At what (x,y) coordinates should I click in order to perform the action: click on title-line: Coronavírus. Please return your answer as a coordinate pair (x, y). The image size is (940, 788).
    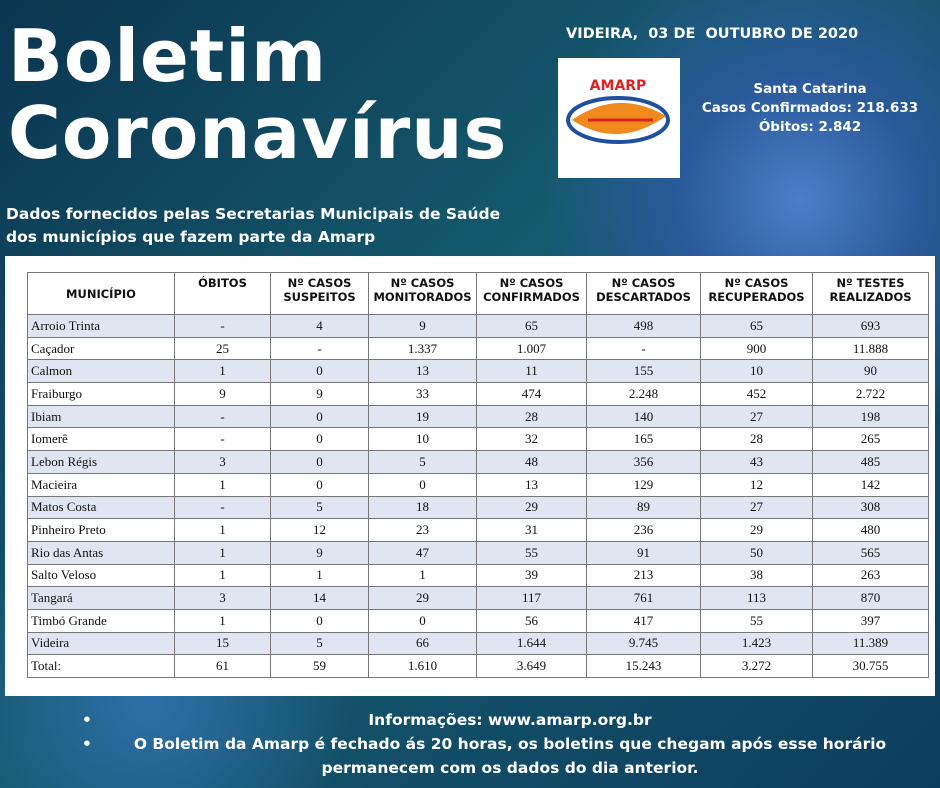
    Looking at the image, I should click on (258, 133).